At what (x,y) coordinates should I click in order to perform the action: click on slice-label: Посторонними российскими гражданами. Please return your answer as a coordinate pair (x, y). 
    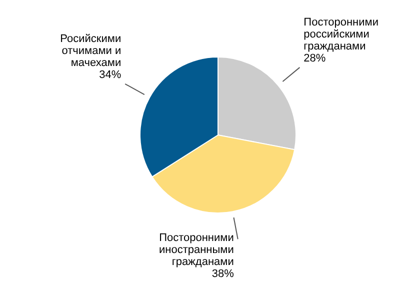
    Looking at the image, I should click on (341, 34).